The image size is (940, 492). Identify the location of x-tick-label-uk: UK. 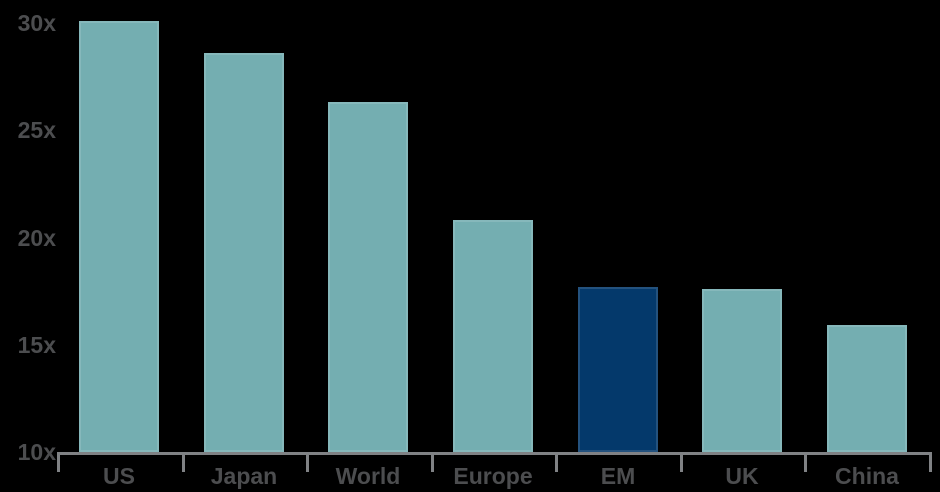
(742, 476).